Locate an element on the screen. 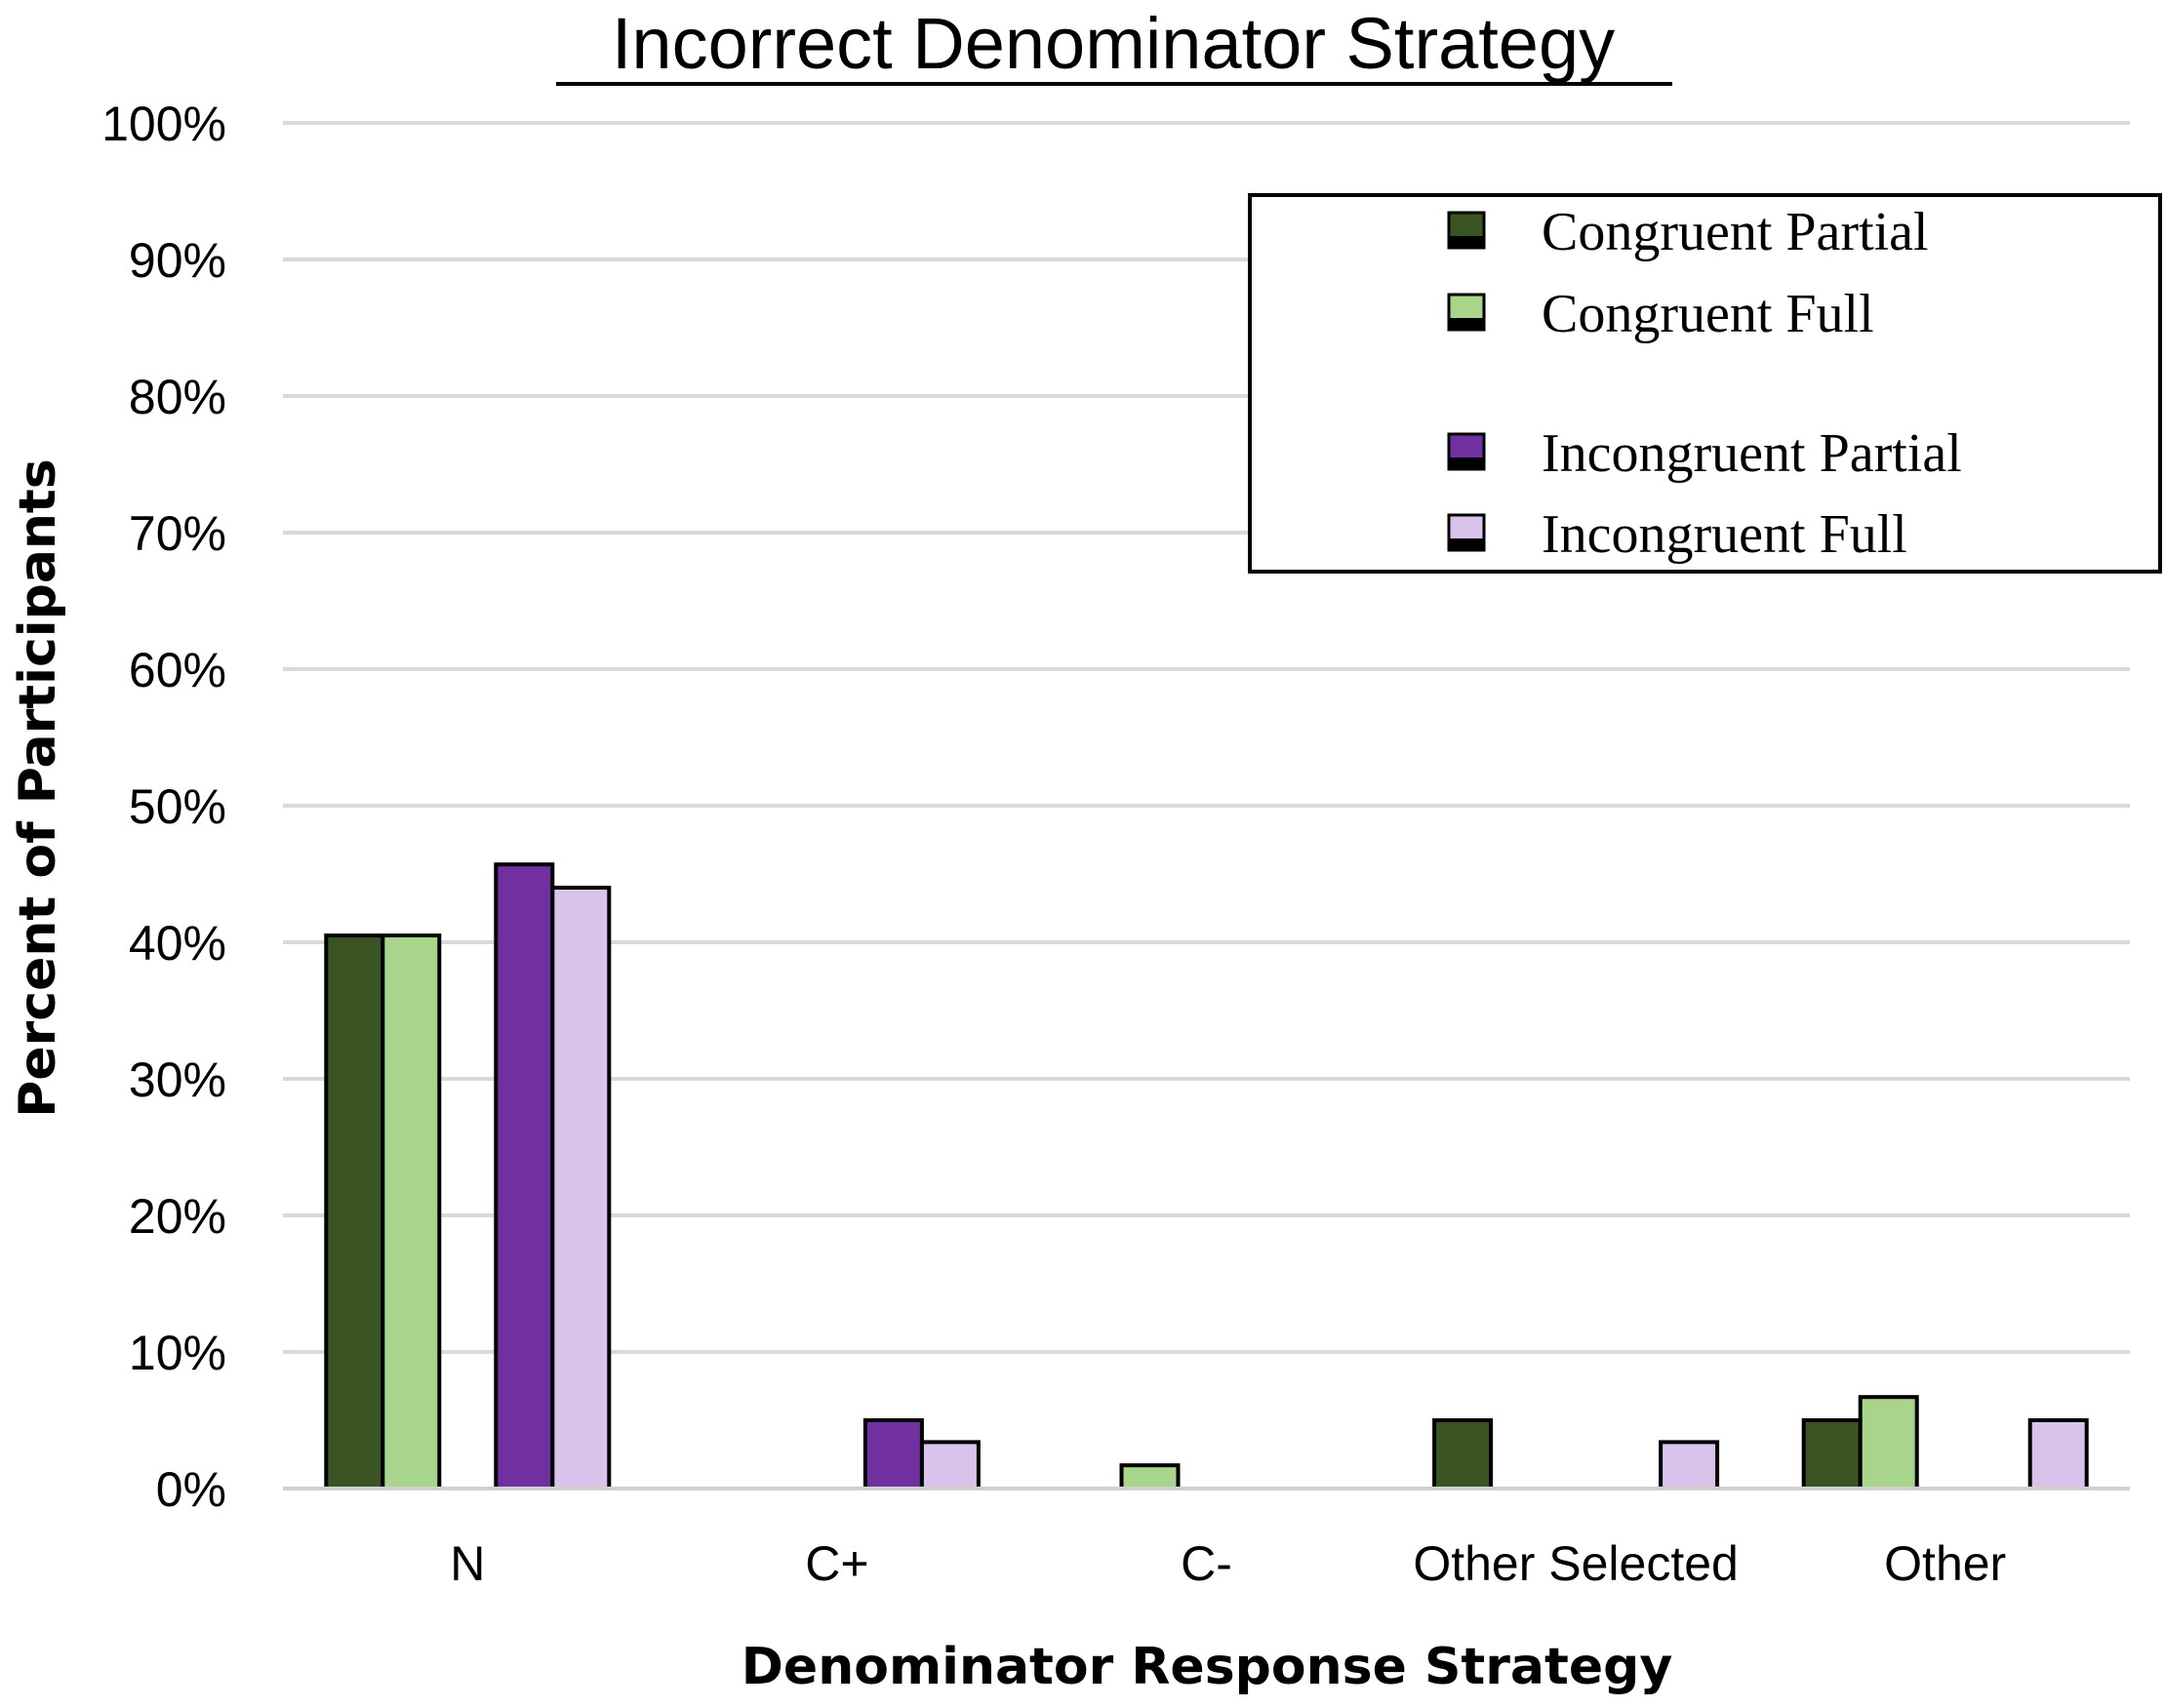 This screenshot has width=2165, height=1708. x-tick-label: C+ is located at coordinates (836, 1563).